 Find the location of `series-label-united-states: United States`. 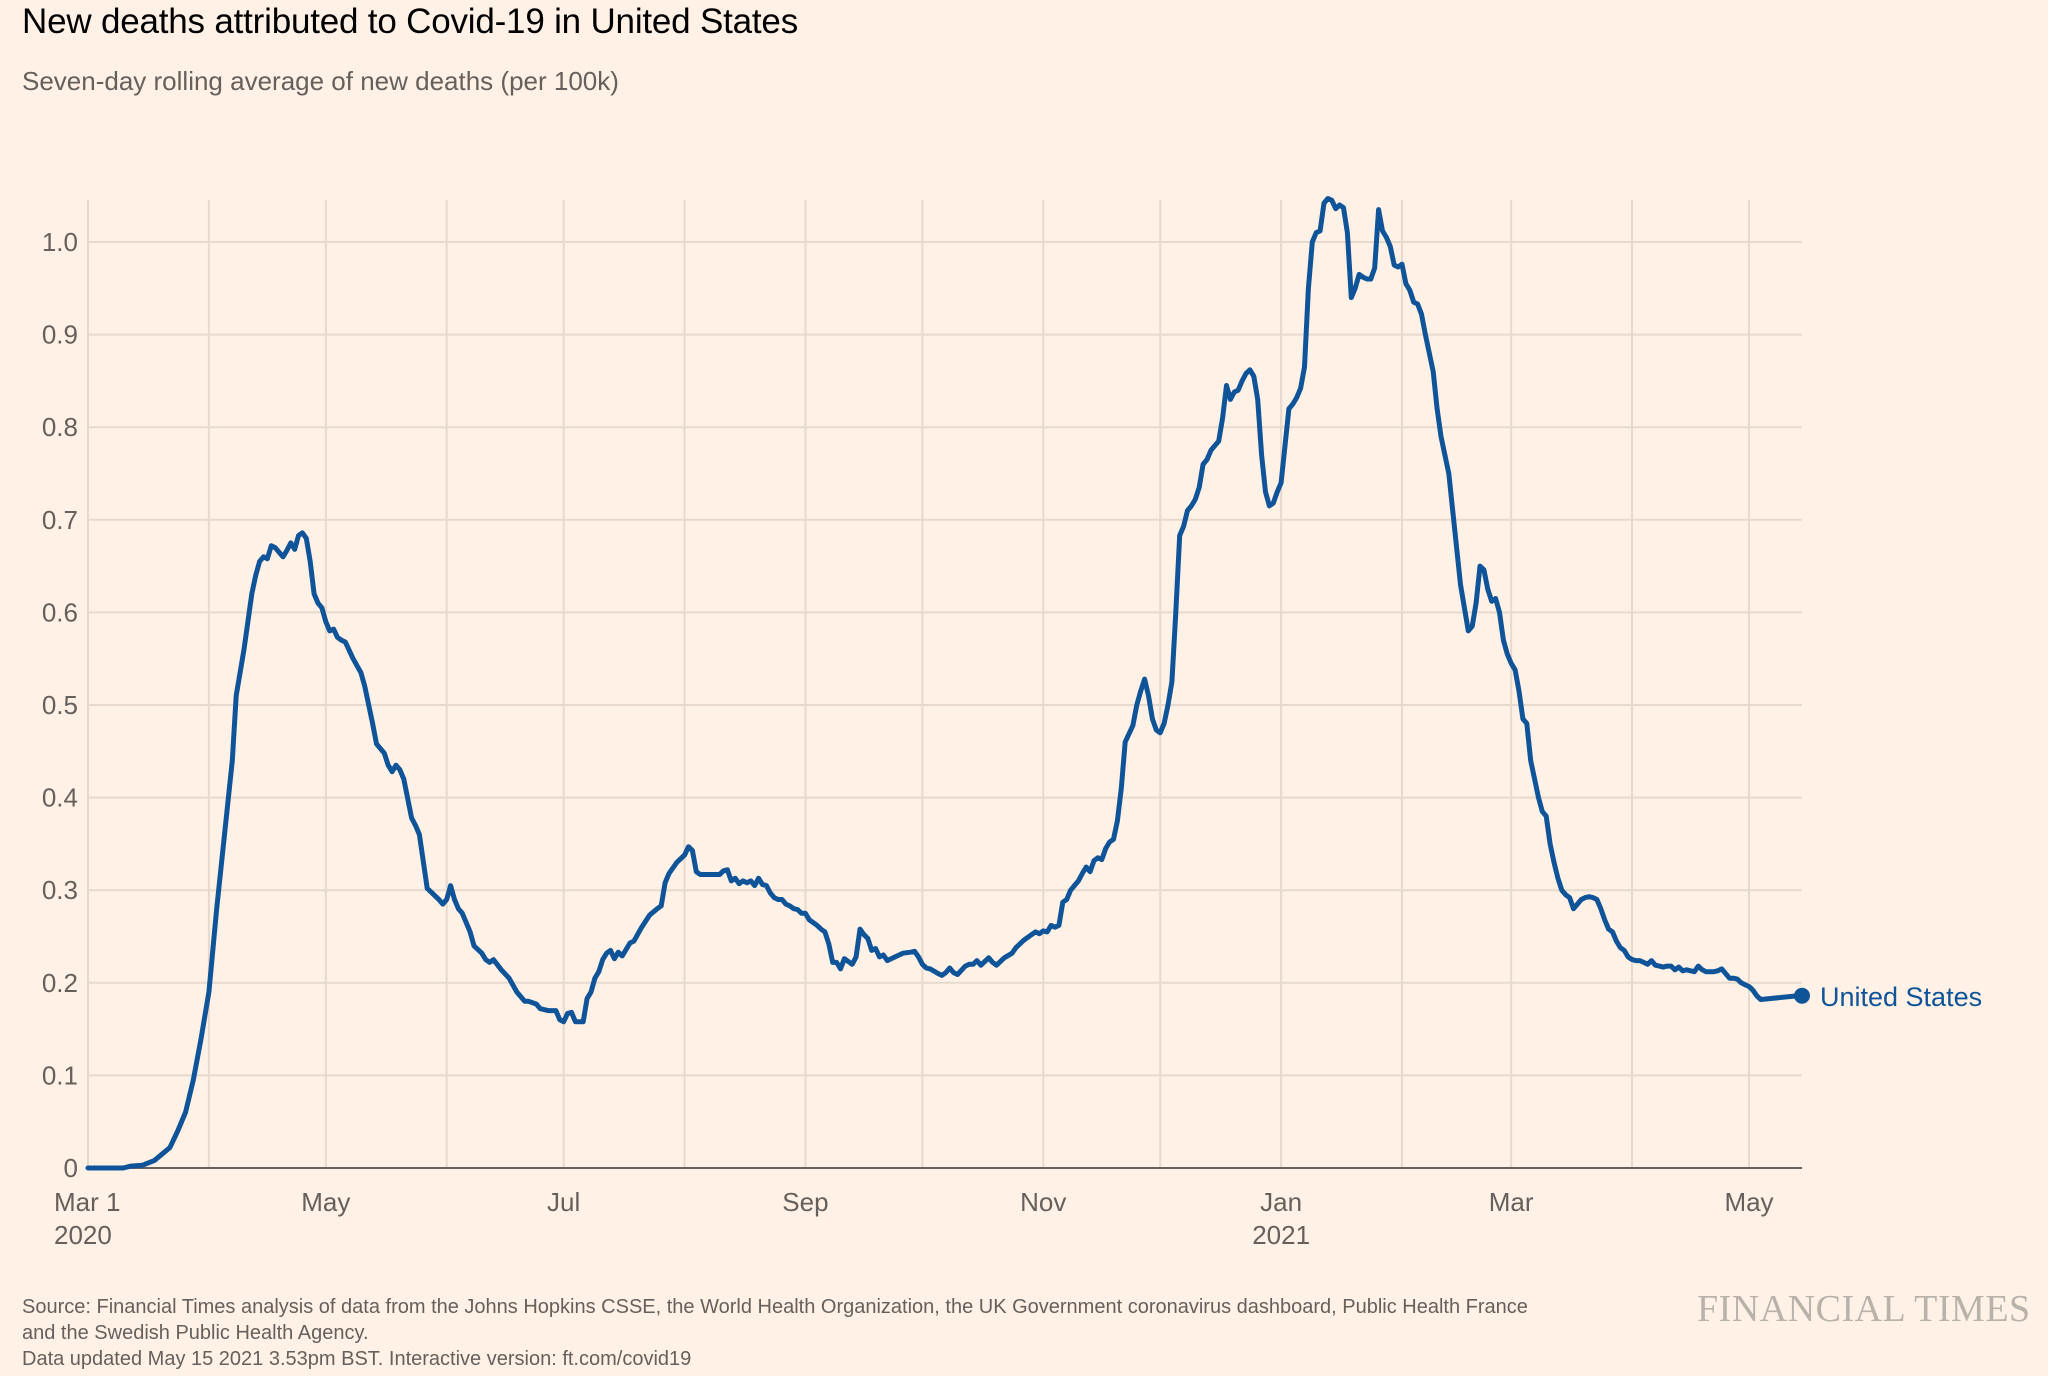

series-label-united-states: United States is located at coordinates (1901, 997).